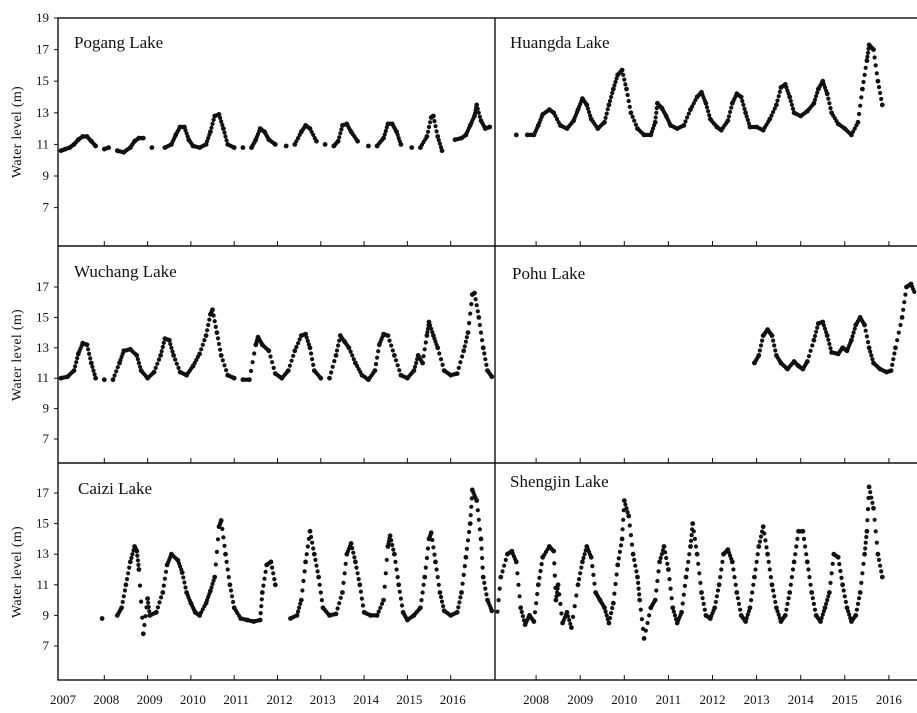 This screenshot has width=917, height=713. What do you see at coordinates (297, 562) in the screenshot?
I see `series-markers` at bounding box center [297, 562].